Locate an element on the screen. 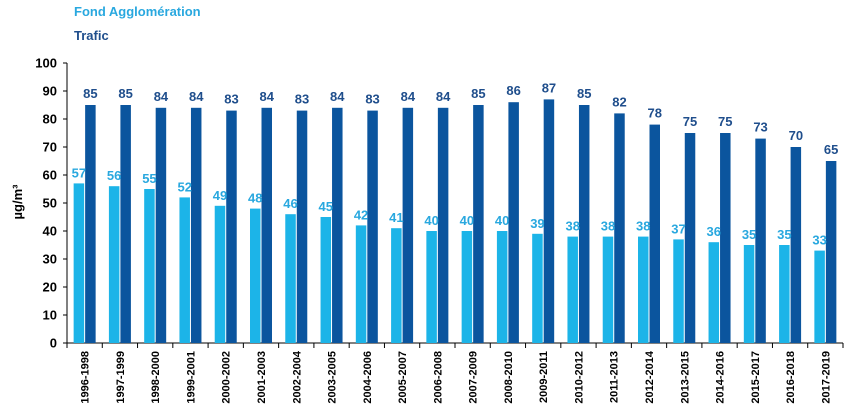  bar-trafic-2008-2010 is located at coordinates (513, 222).